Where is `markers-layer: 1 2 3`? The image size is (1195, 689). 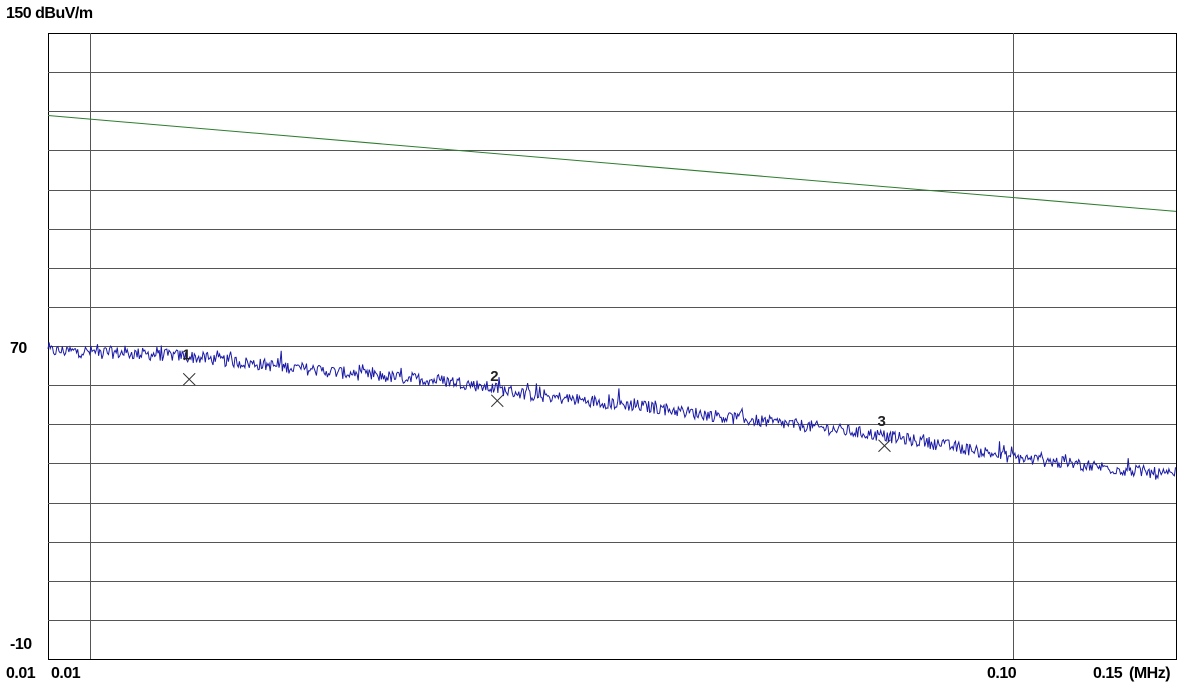 markers-layer: 1 2 3 is located at coordinates (536, 399).